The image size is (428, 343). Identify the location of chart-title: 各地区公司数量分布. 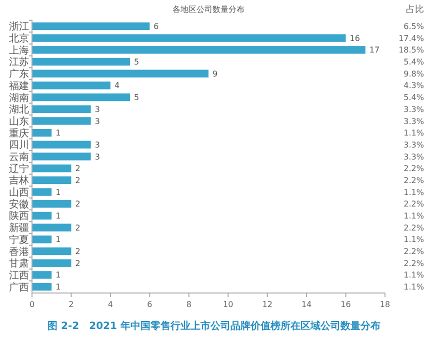
(208, 9).